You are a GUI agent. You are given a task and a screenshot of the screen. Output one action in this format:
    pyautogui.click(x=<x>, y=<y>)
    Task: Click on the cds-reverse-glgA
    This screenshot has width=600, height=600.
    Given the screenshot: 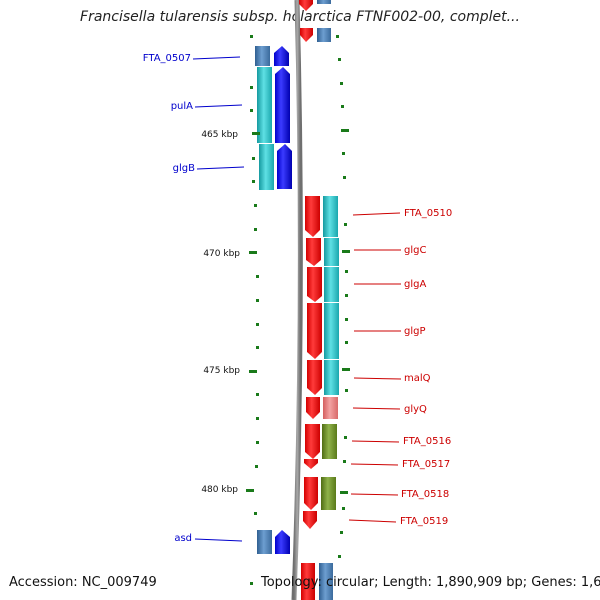 What is the action you would take?
    pyautogui.click(x=314, y=284)
    